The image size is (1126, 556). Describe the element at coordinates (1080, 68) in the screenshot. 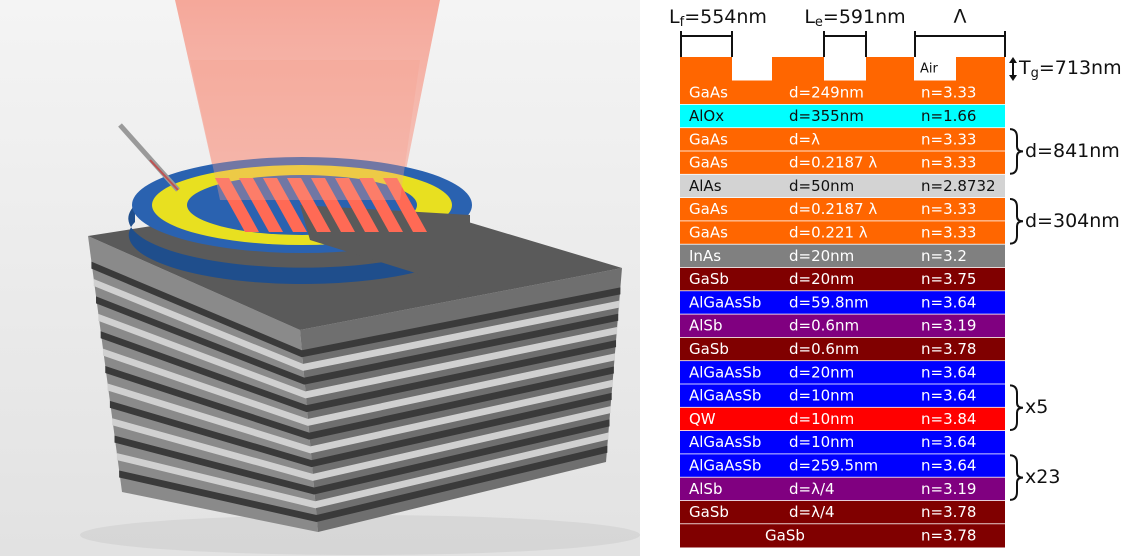

I see `label-text: =713nm` at that location.